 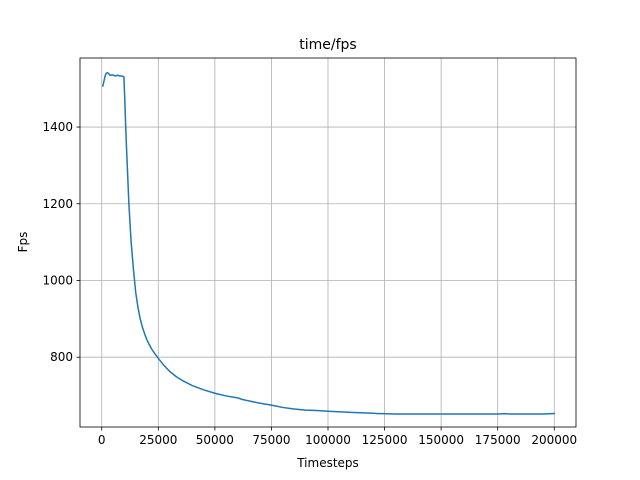 What do you see at coordinates (327, 463) in the screenshot?
I see `x-axis-label: Timesteps` at bounding box center [327, 463].